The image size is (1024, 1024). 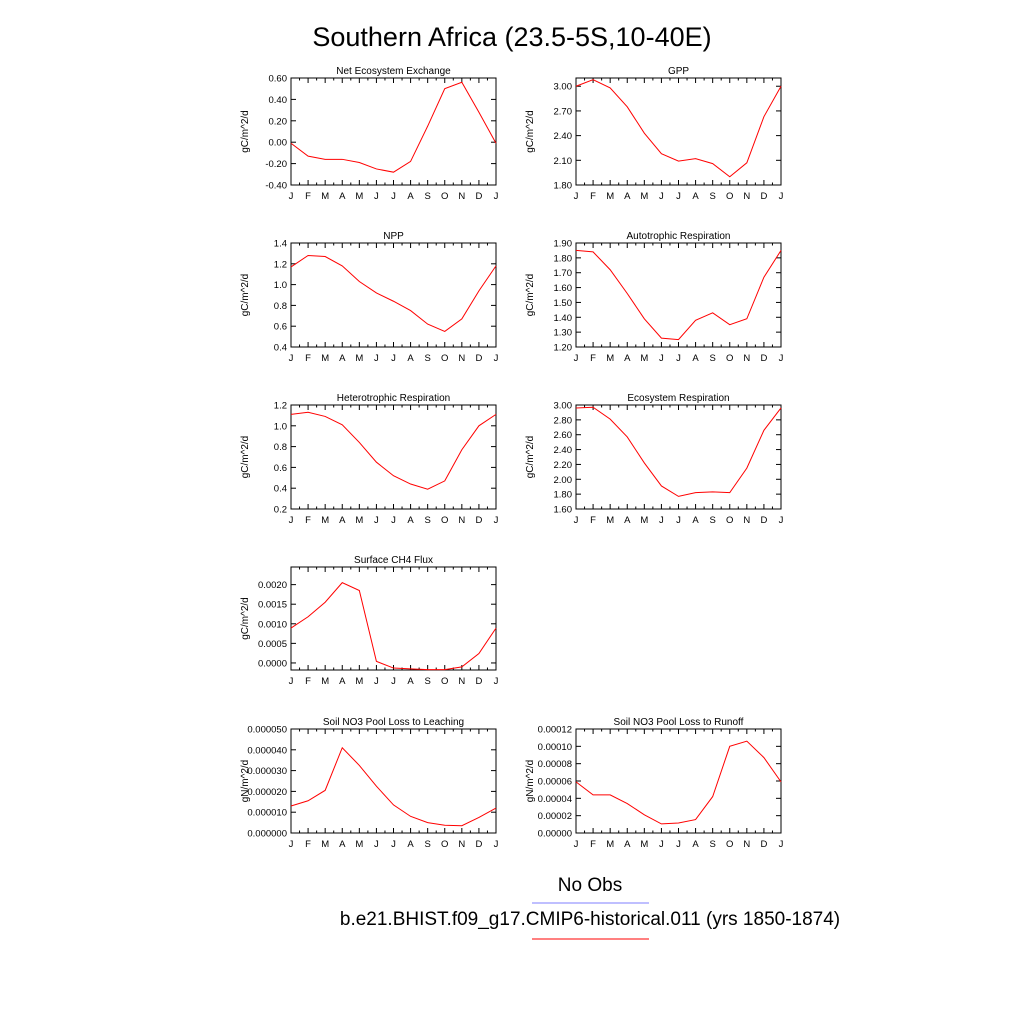 What do you see at coordinates (267, 834) in the screenshot?
I see `y-tick-label: 0.000000` at bounding box center [267, 834].